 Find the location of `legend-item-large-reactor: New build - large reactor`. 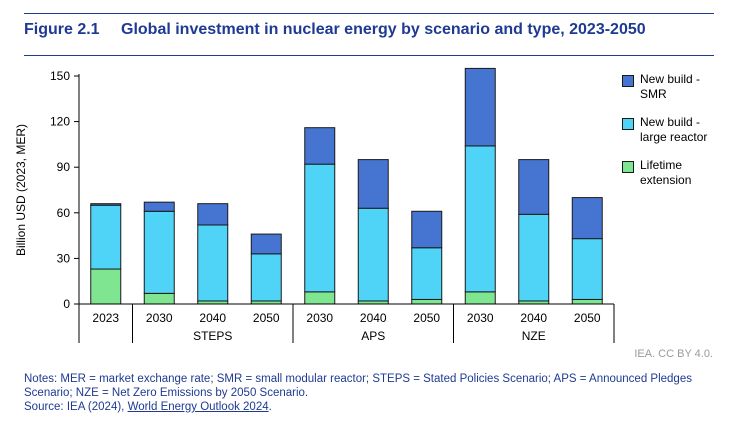

legend-item-large-reactor: New build - large reactor is located at coordinates (674, 130).